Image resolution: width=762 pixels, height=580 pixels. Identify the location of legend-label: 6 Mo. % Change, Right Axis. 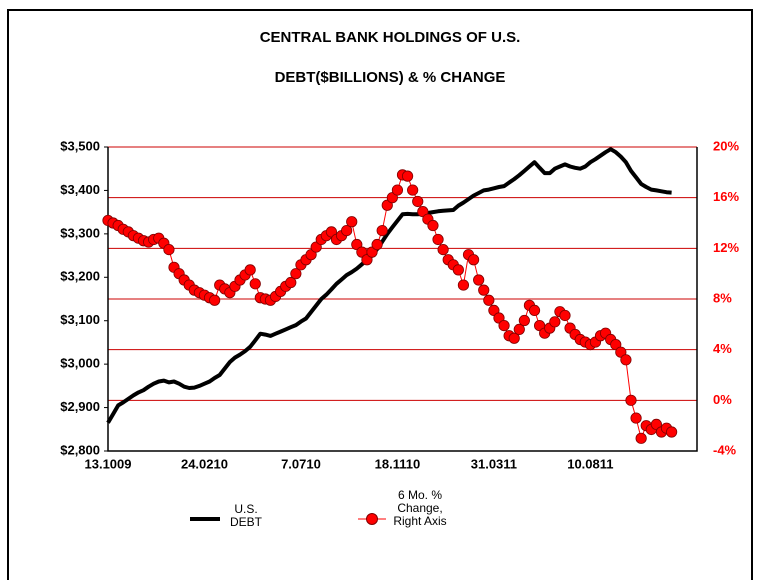
(420, 508).